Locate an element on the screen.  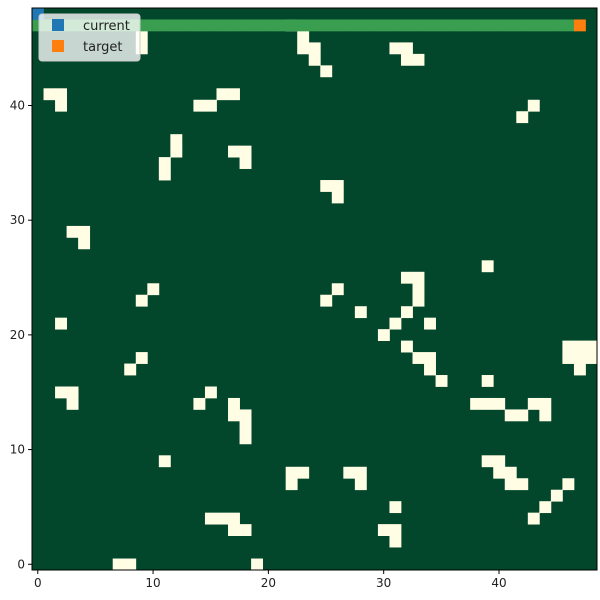
legend-swatch-target is located at coordinates (58, 46).